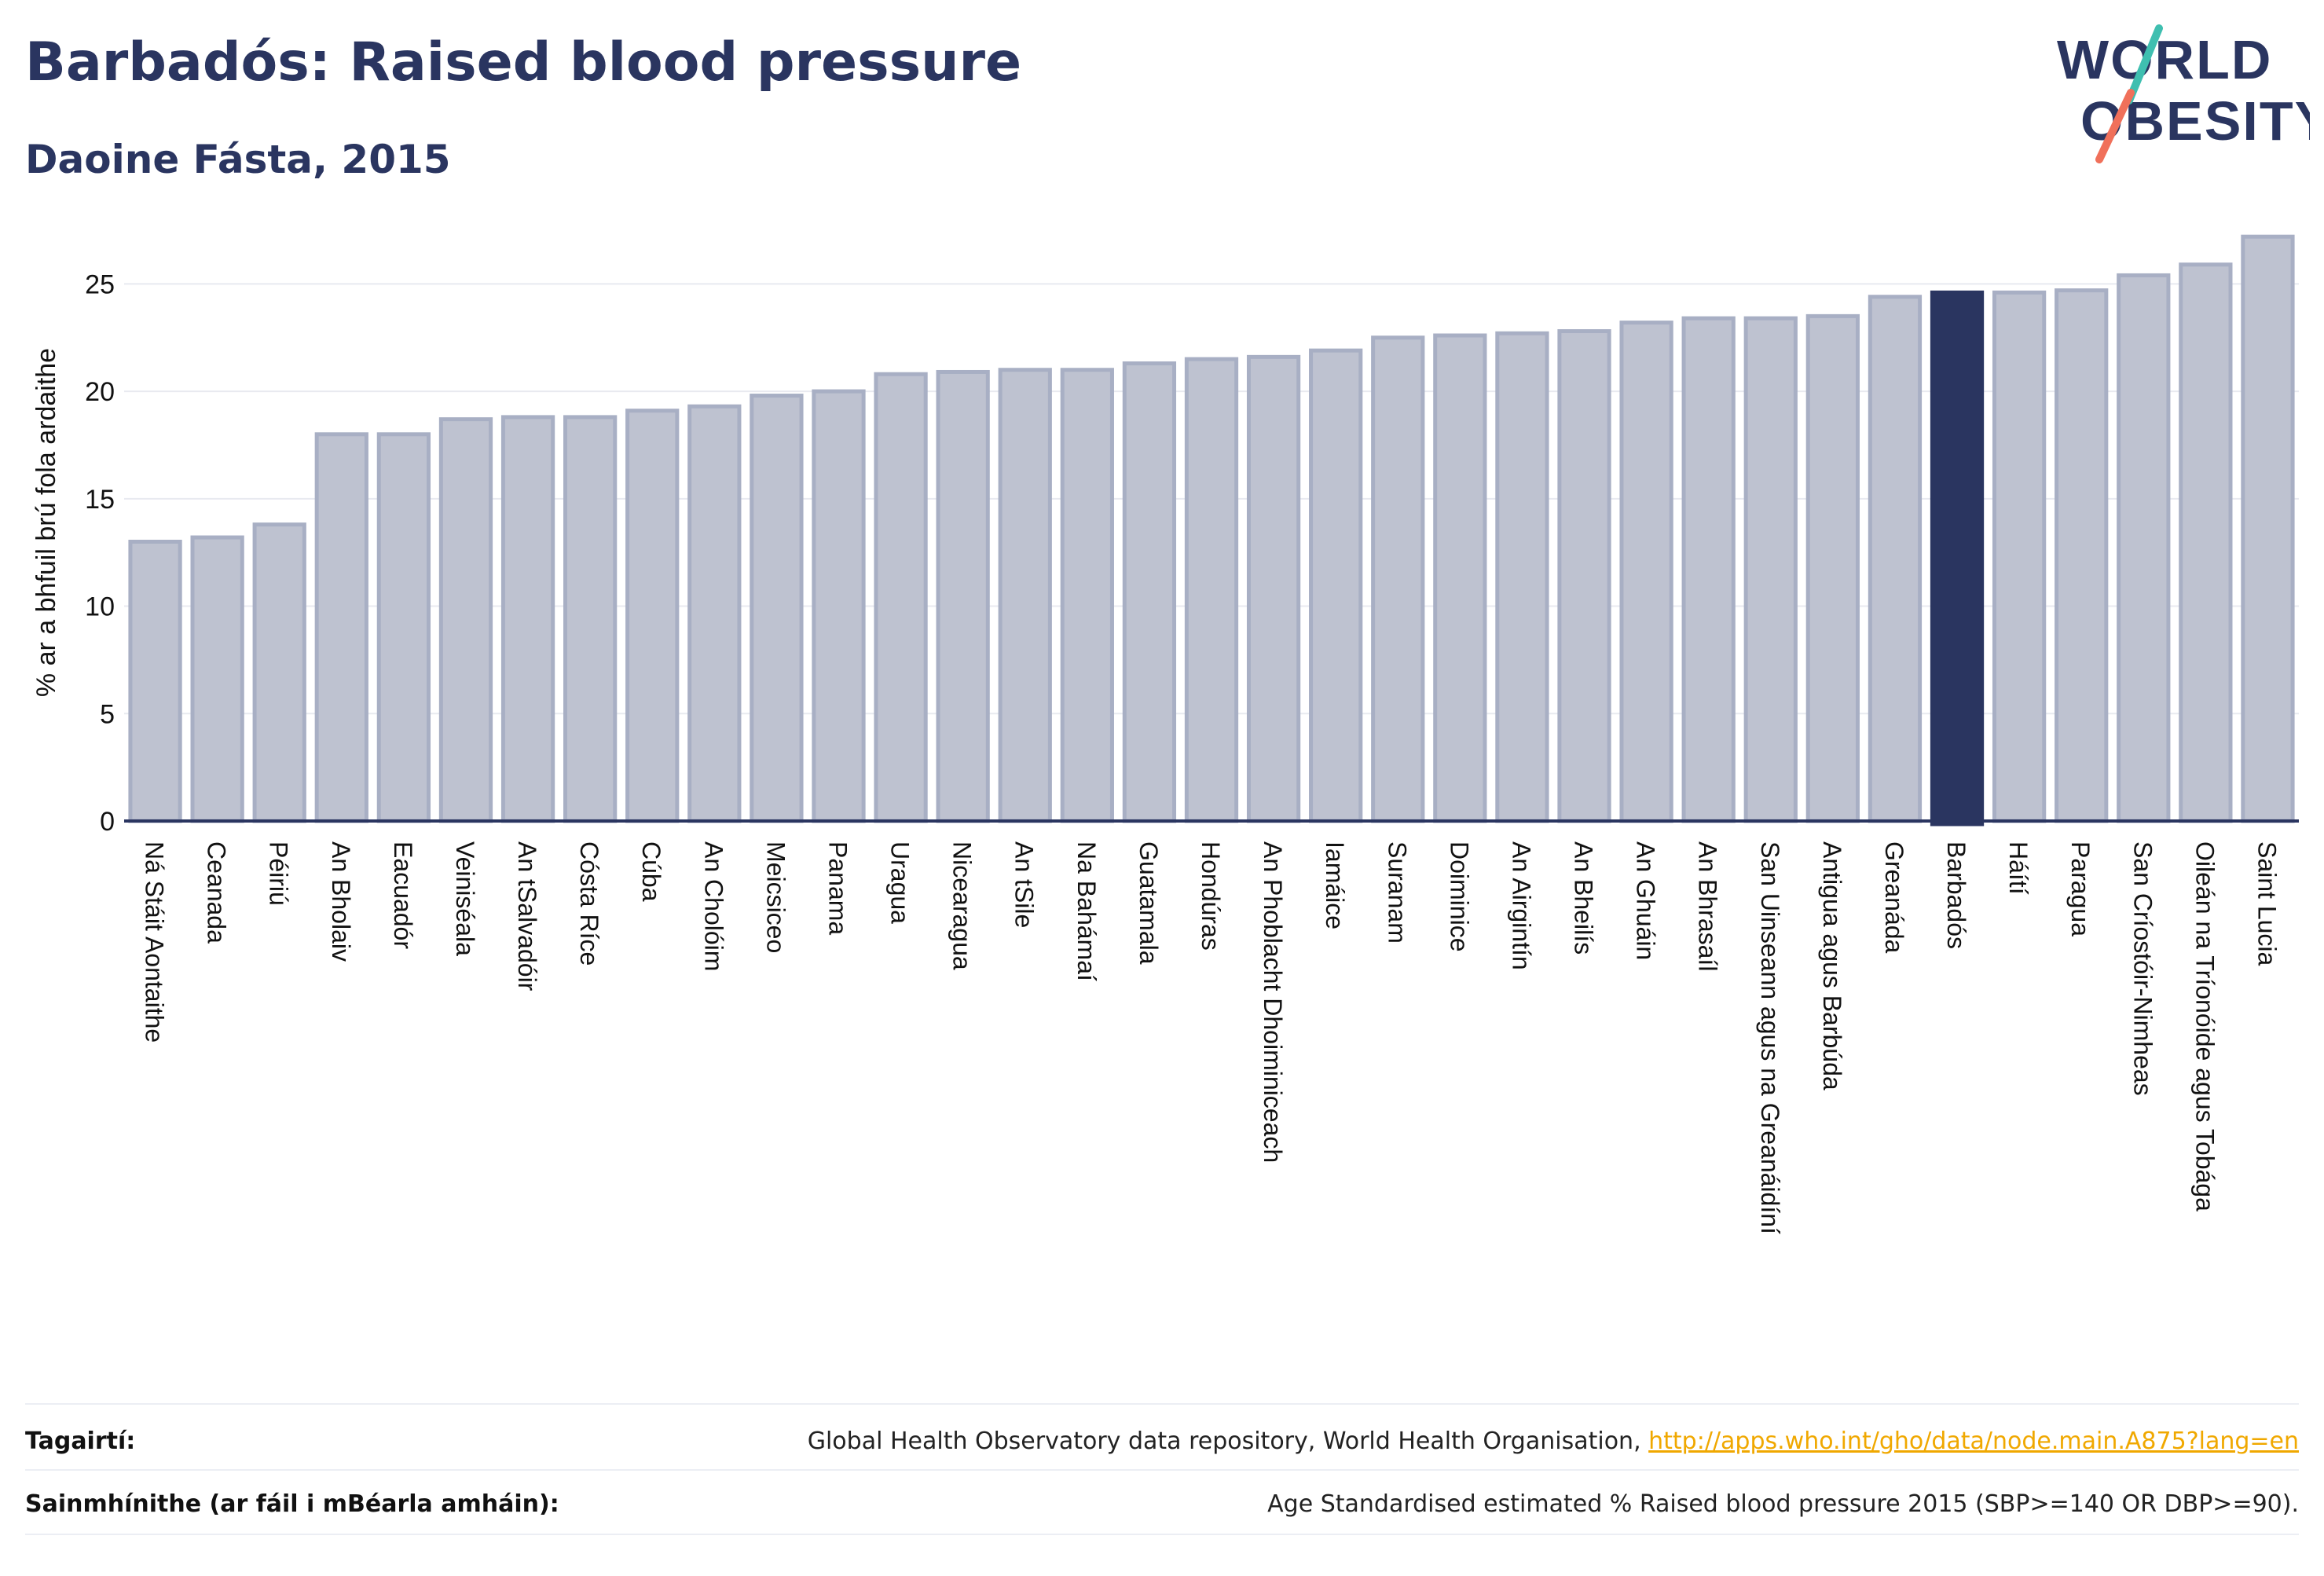 The image size is (2324, 1576). I want to click on x-tick-label: Hondúras, so click(1211, 896).